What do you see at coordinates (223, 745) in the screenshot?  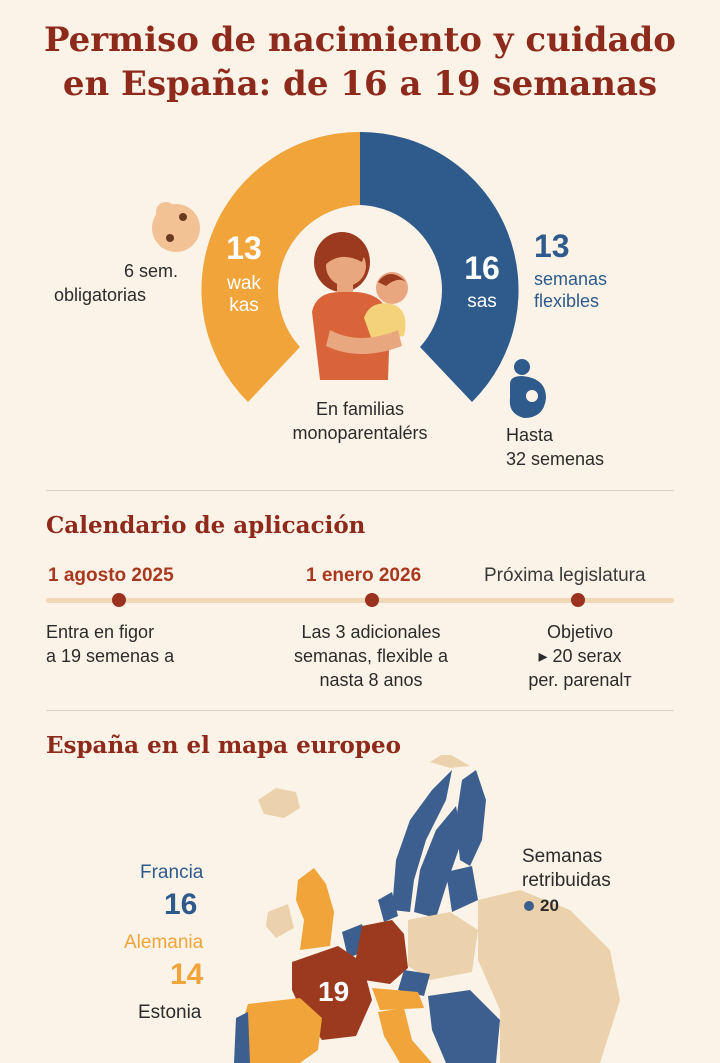 I see `map-heading: España en el mapa europeo` at bounding box center [223, 745].